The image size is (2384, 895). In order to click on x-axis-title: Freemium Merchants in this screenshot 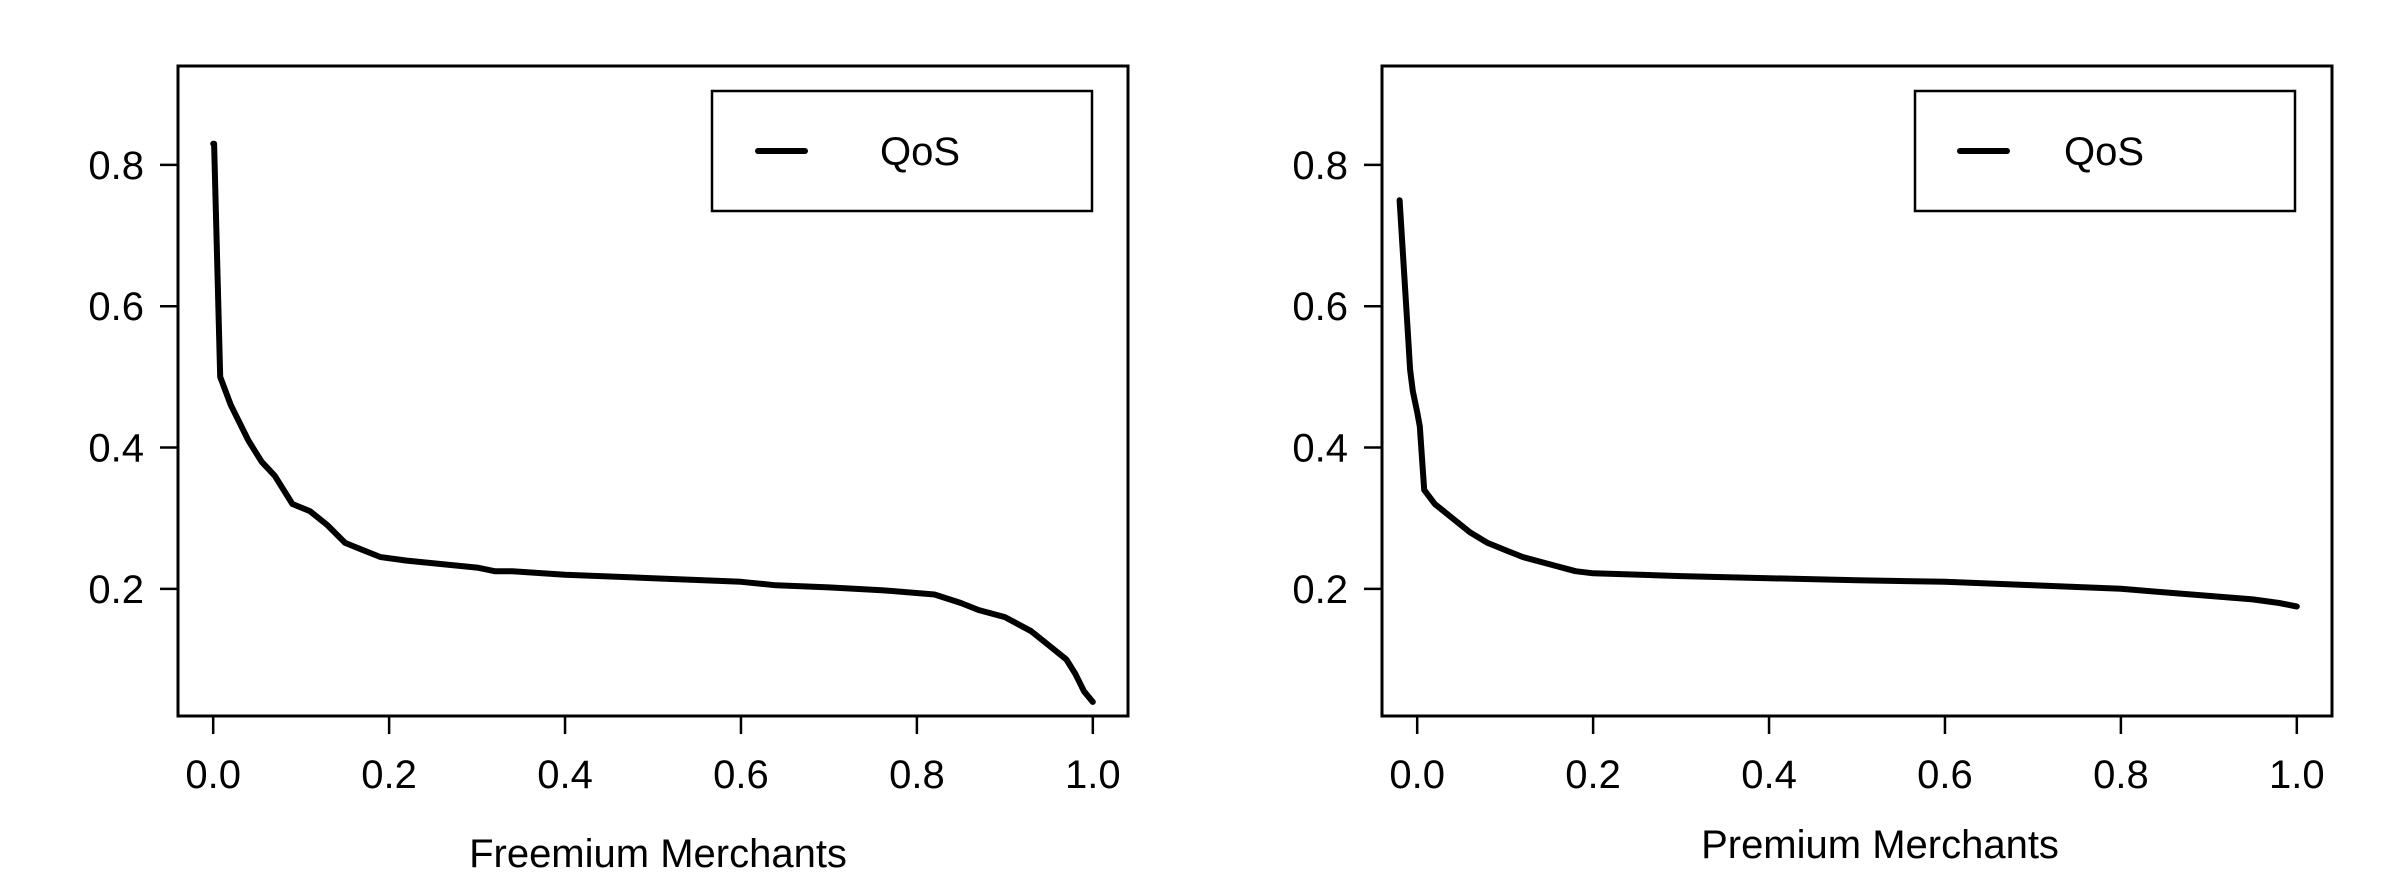, I will do `click(658, 854)`.